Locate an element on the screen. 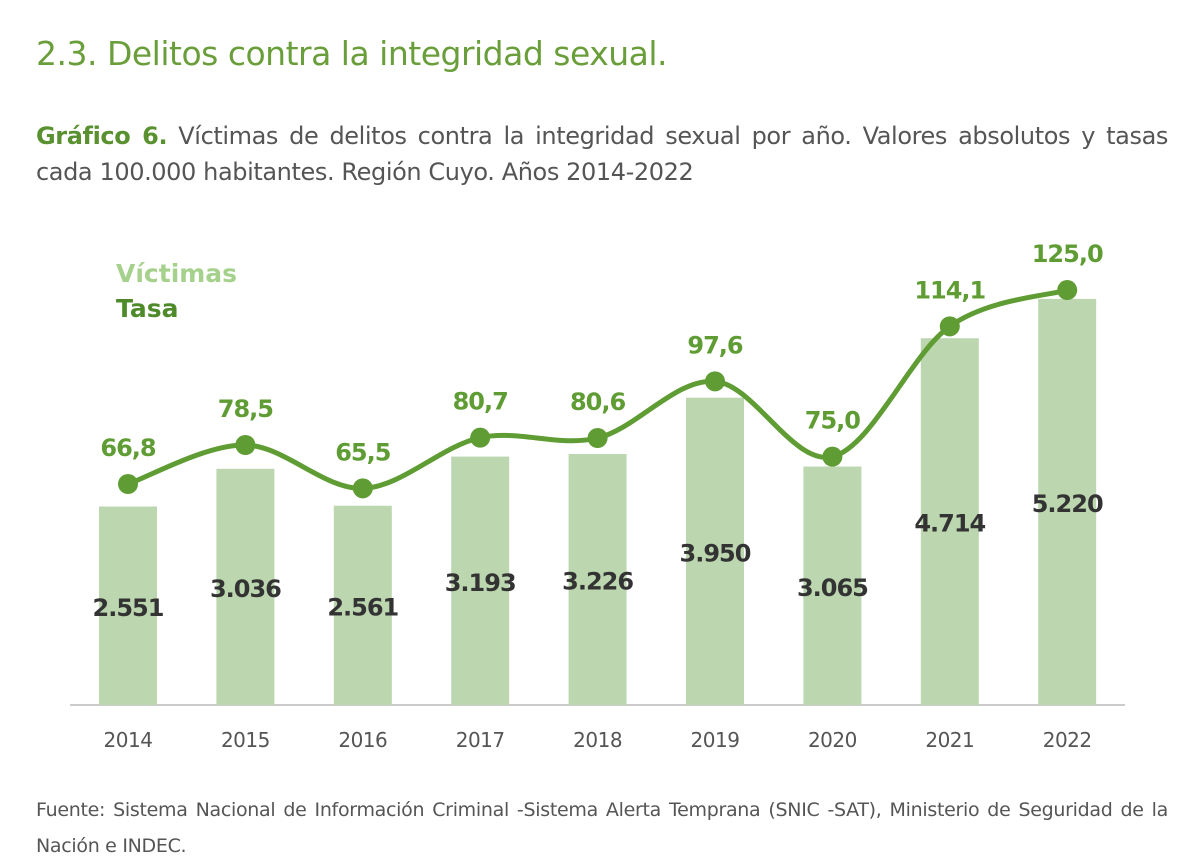  legend-tasa: Tasa is located at coordinates (147, 308).